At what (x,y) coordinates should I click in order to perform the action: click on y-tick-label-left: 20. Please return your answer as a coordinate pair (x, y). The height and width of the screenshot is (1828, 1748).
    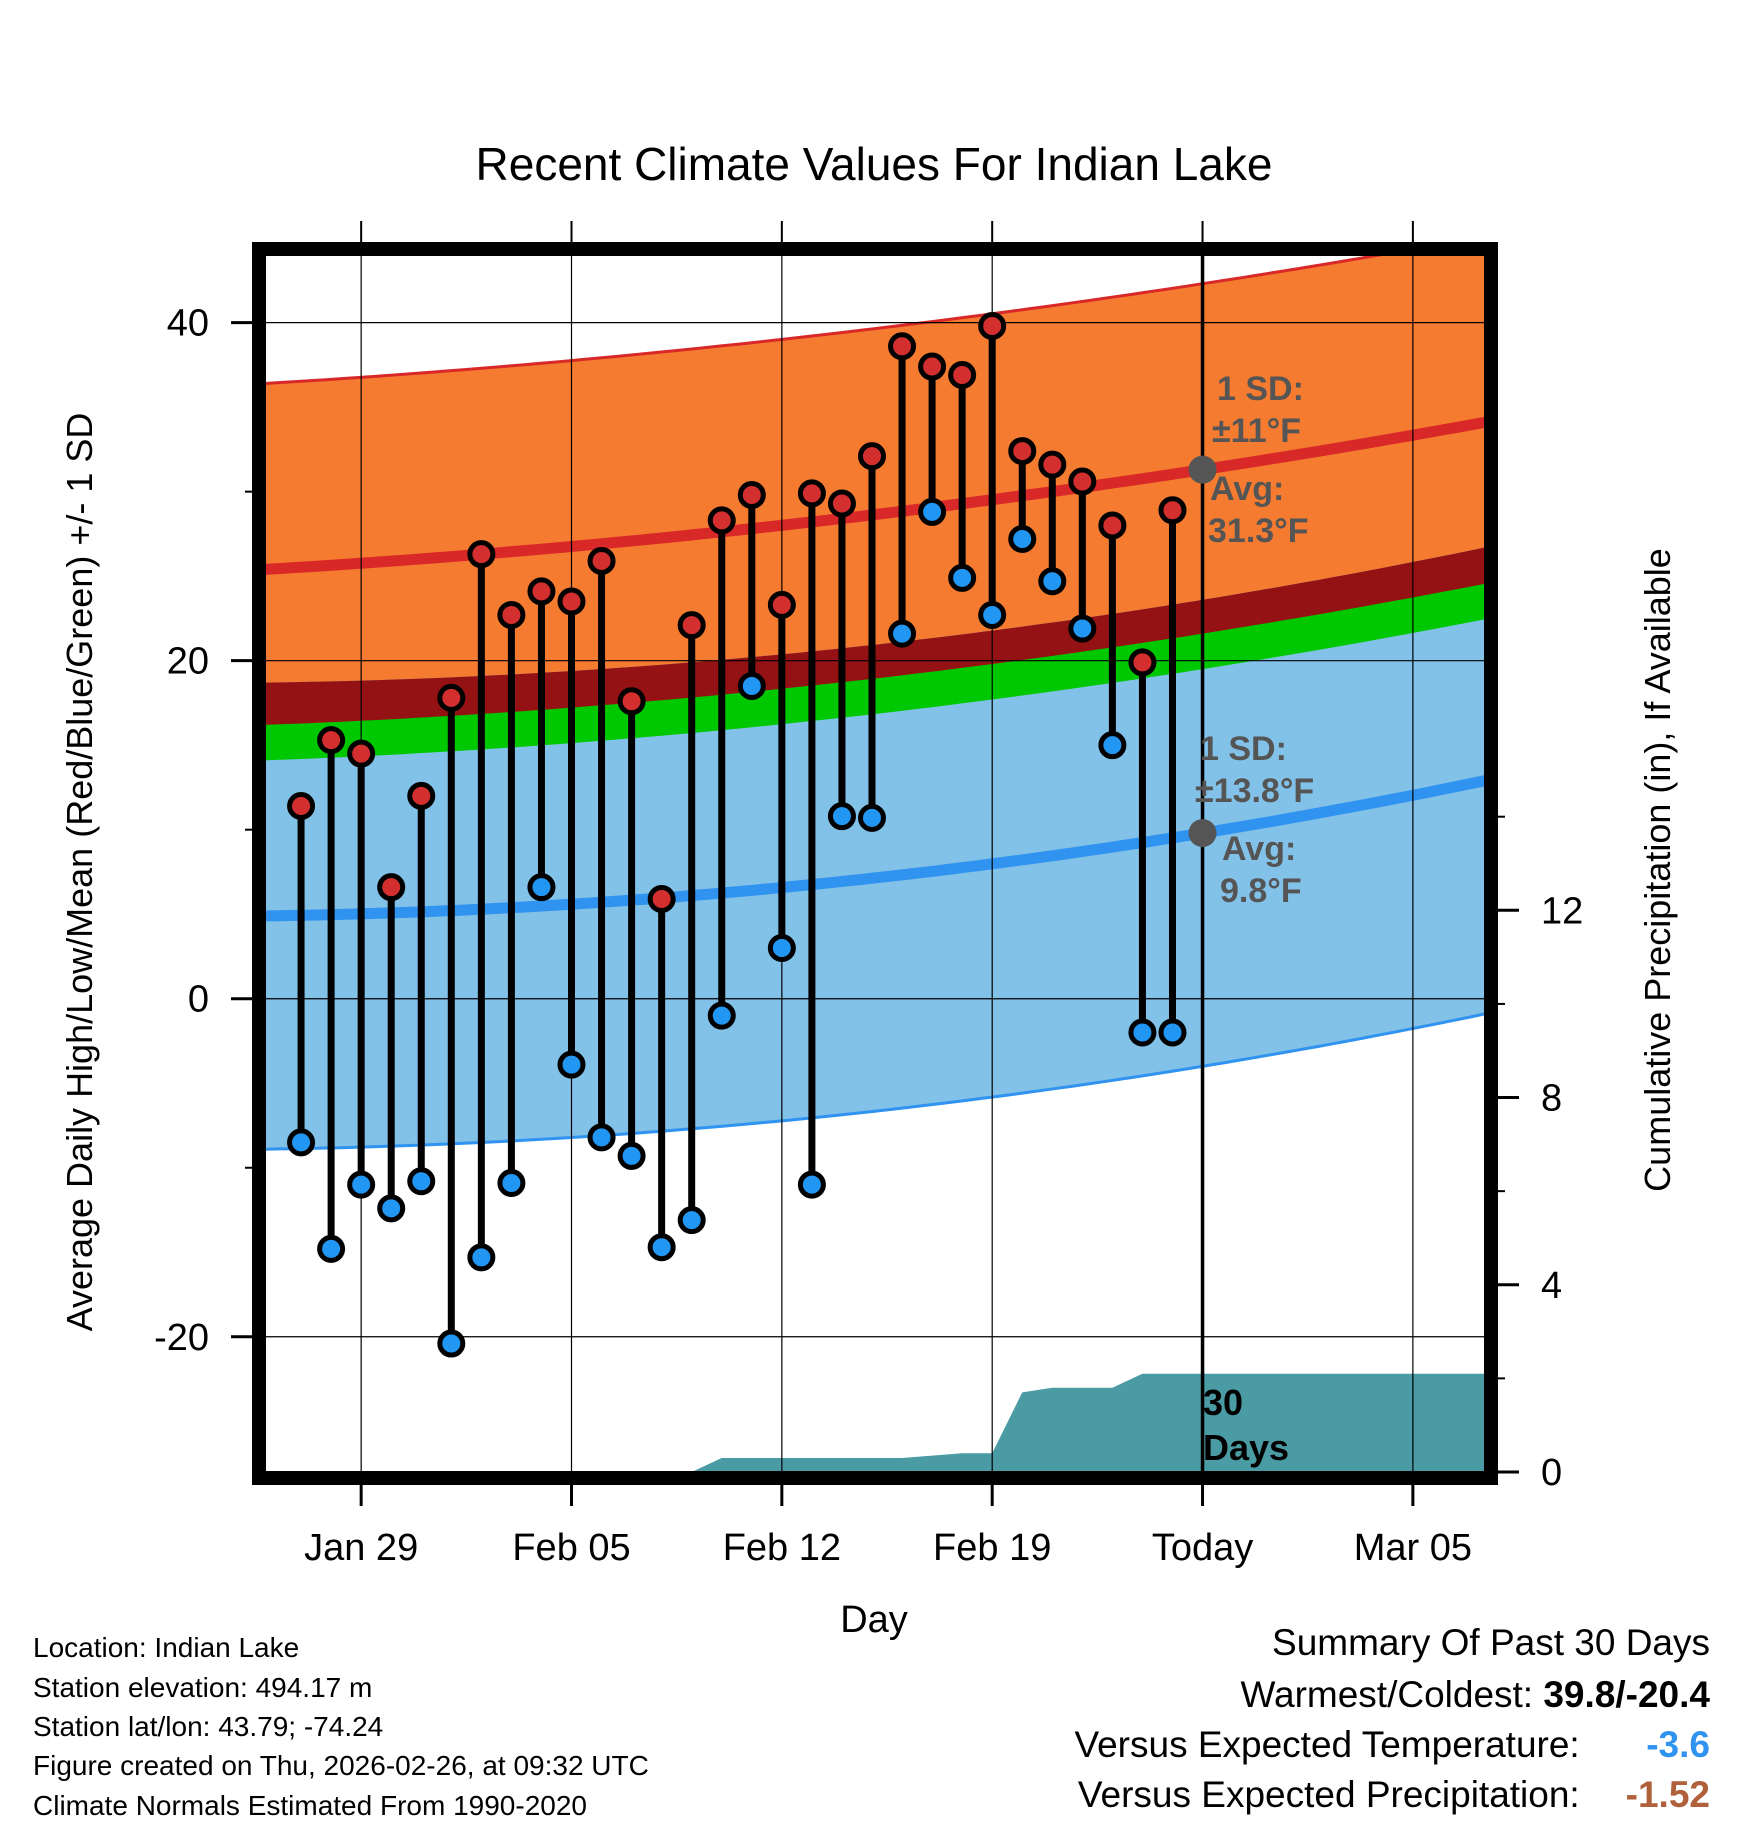
    Looking at the image, I should click on (188, 662).